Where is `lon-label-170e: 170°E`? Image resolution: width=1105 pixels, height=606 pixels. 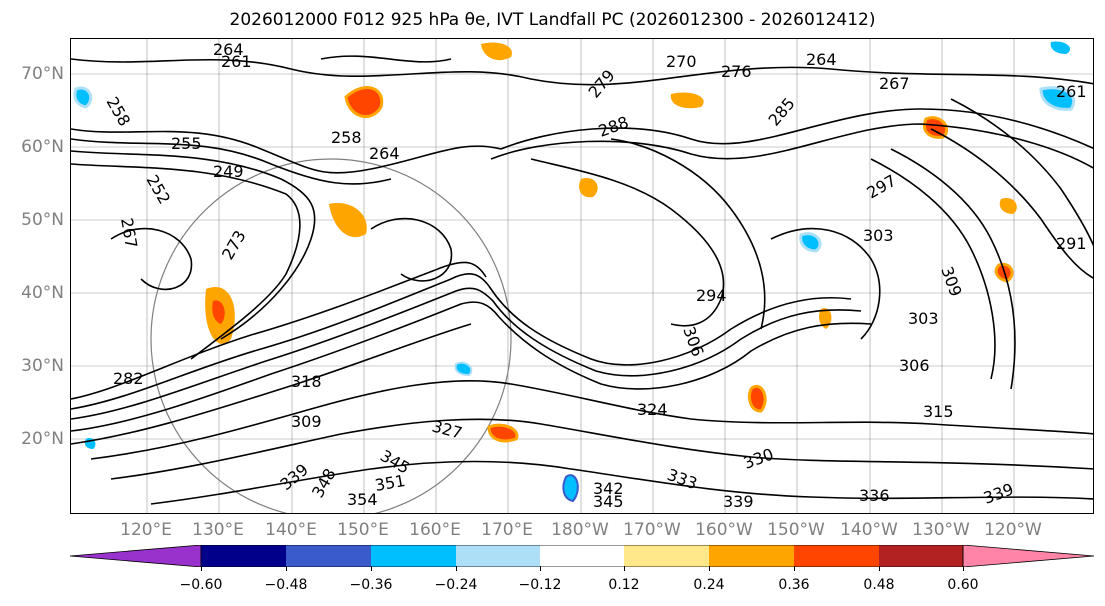
lon-label-170e: 170°E is located at coordinates (507, 530).